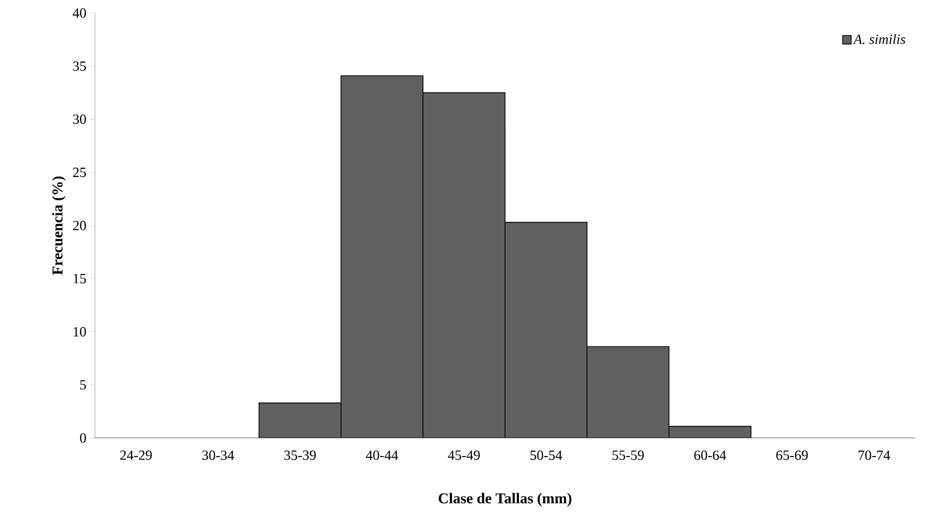  What do you see at coordinates (546, 455) in the screenshot?
I see `x-tick-label: 50-54` at bounding box center [546, 455].